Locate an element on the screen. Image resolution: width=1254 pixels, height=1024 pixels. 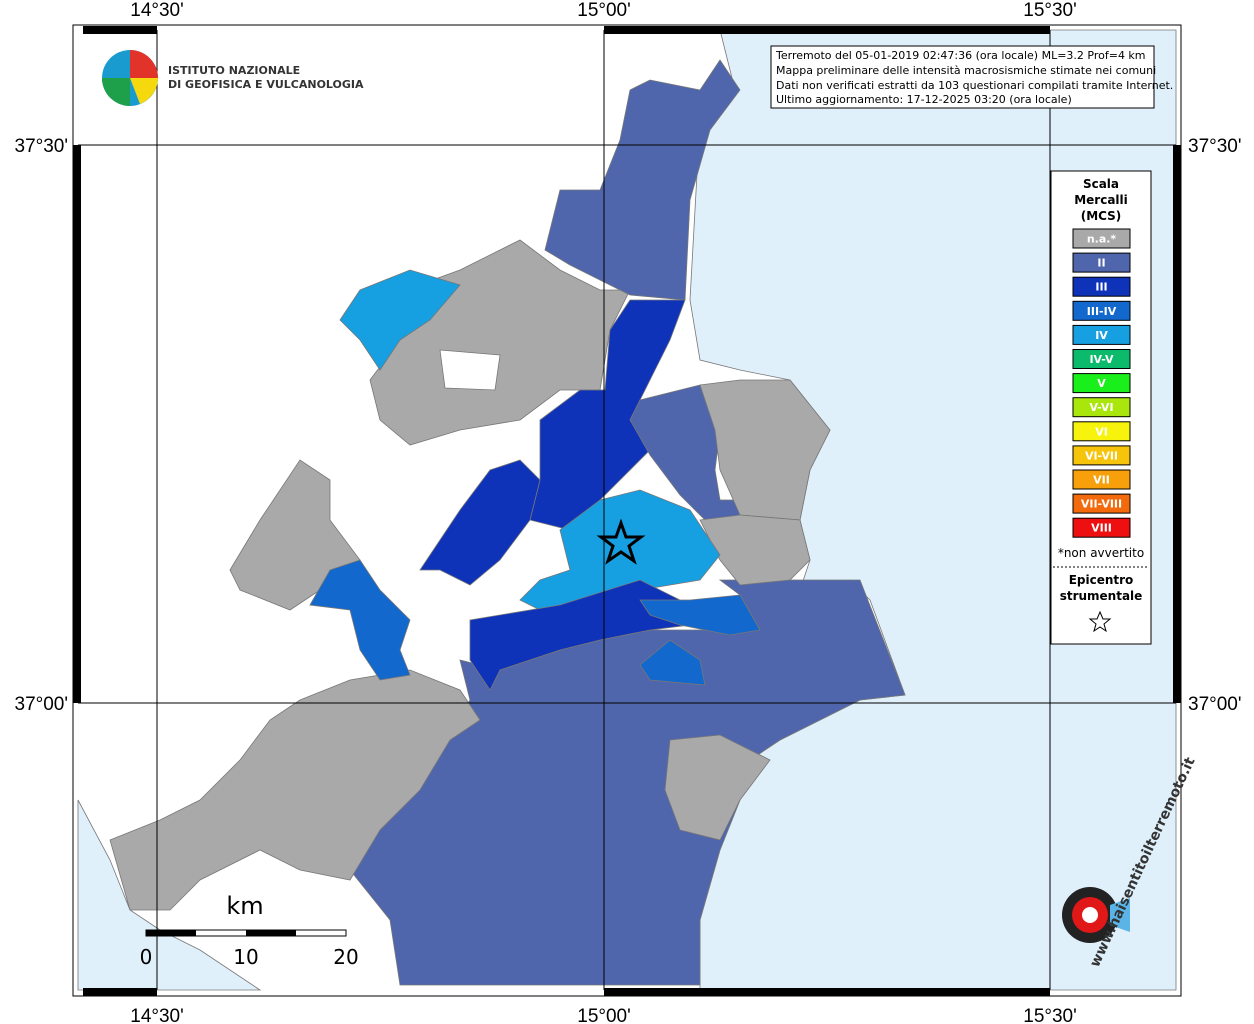
legend-label: V is located at coordinates (1101, 383).